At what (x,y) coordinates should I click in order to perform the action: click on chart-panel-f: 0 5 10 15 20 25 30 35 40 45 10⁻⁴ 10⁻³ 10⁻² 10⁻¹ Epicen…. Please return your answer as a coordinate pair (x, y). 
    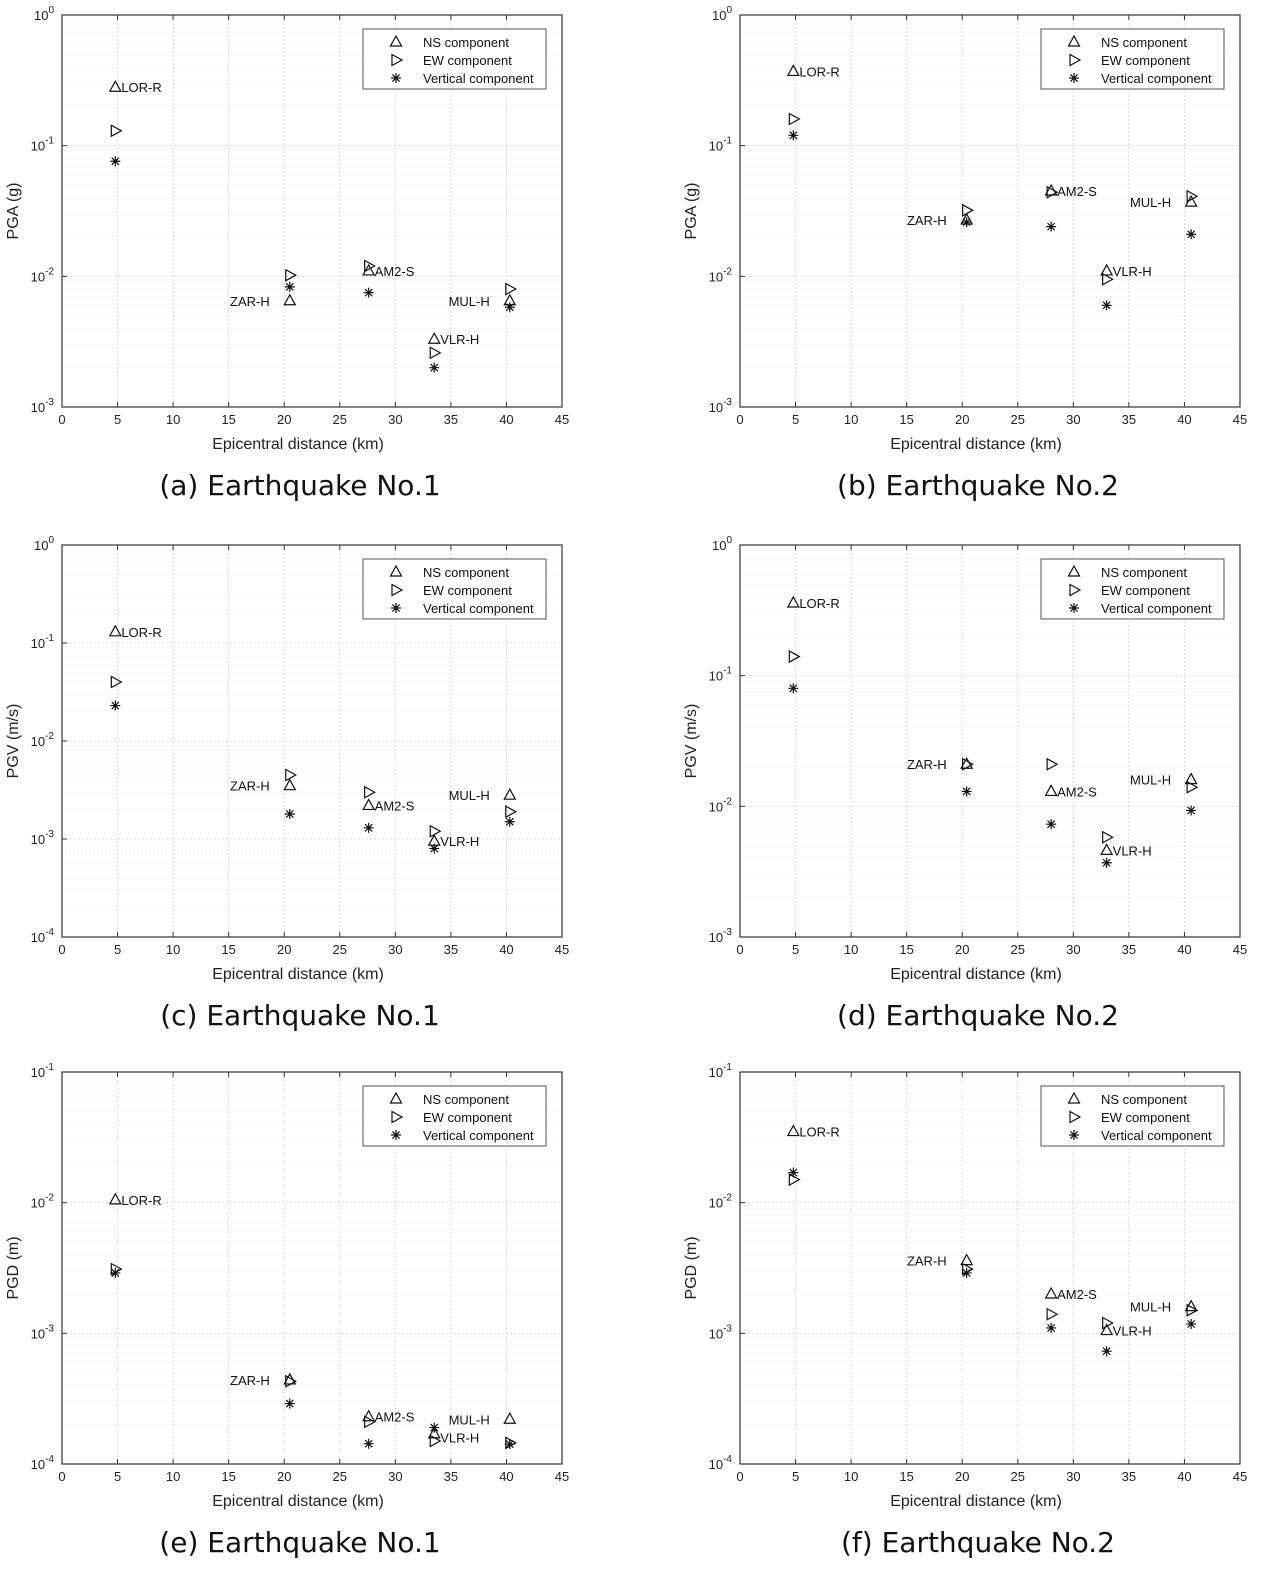
    Looking at the image, I should click on (965, 1310).